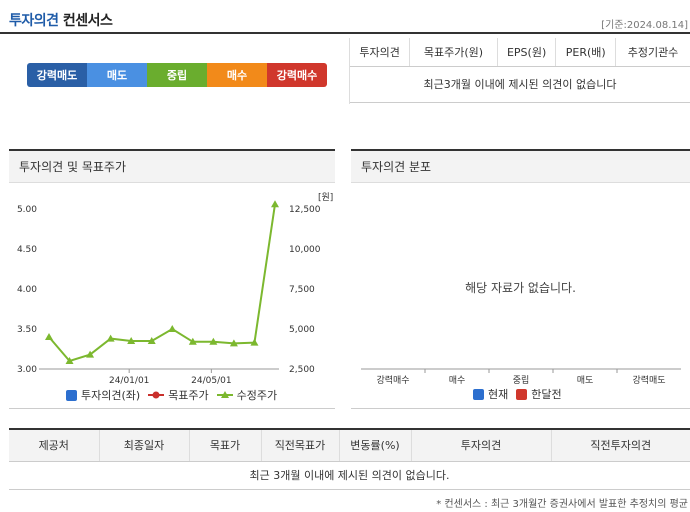 The width and height of the screenshot is (690, 512). Describe the element at coordinates (54, 445) in the screenshot. I see `col-provider: 제공처` at that location.